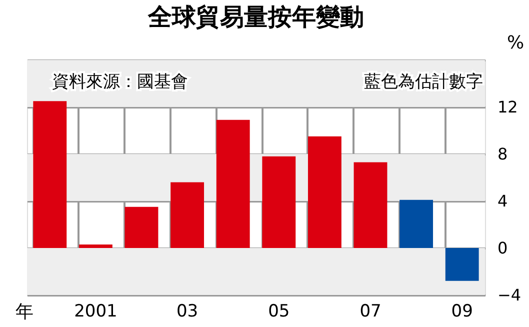 Image resolution: width=529 pixels, height=327 pixels. I want to click on y-tick-label: −4, so click(510, 295).